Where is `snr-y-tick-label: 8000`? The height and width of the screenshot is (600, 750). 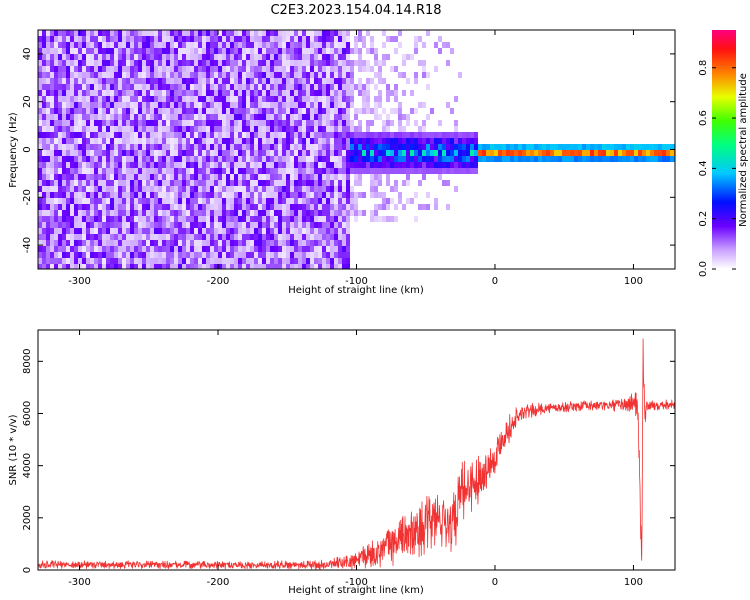 snr-y-tick-label: 8000 is located at coordinates (27, 361).